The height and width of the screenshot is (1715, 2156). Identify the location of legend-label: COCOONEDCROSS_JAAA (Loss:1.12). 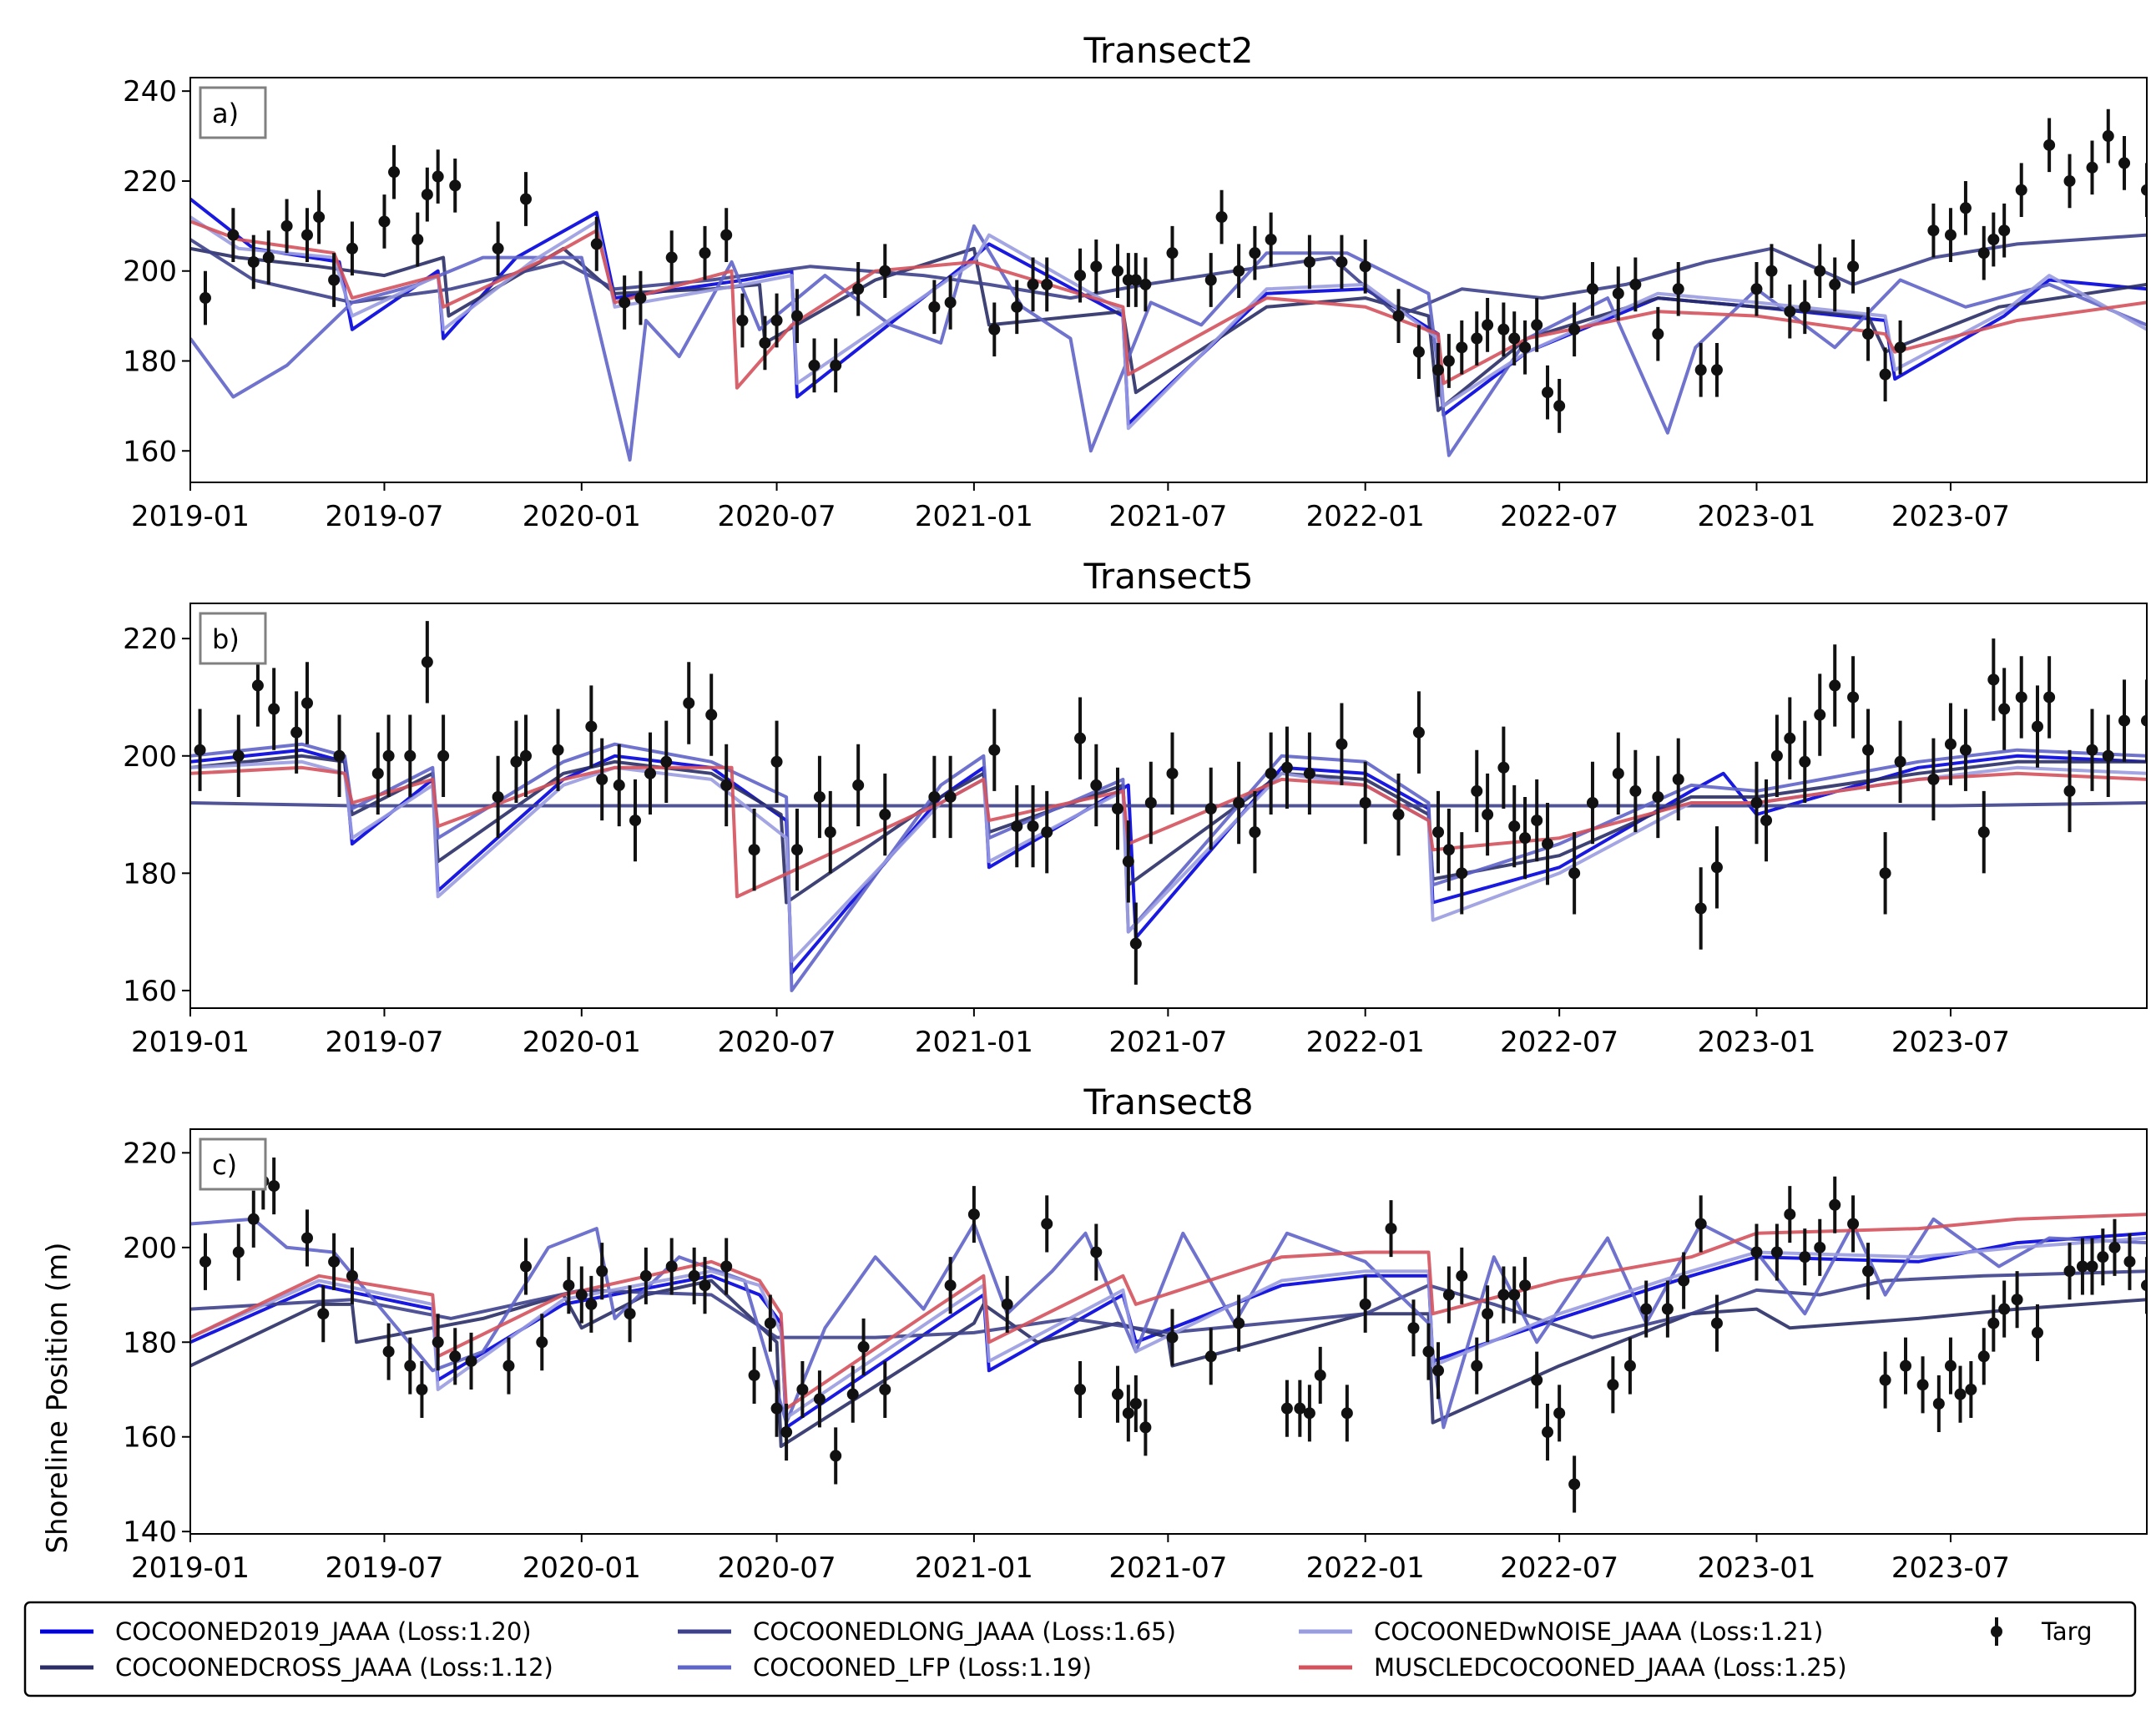
(334, 1667).